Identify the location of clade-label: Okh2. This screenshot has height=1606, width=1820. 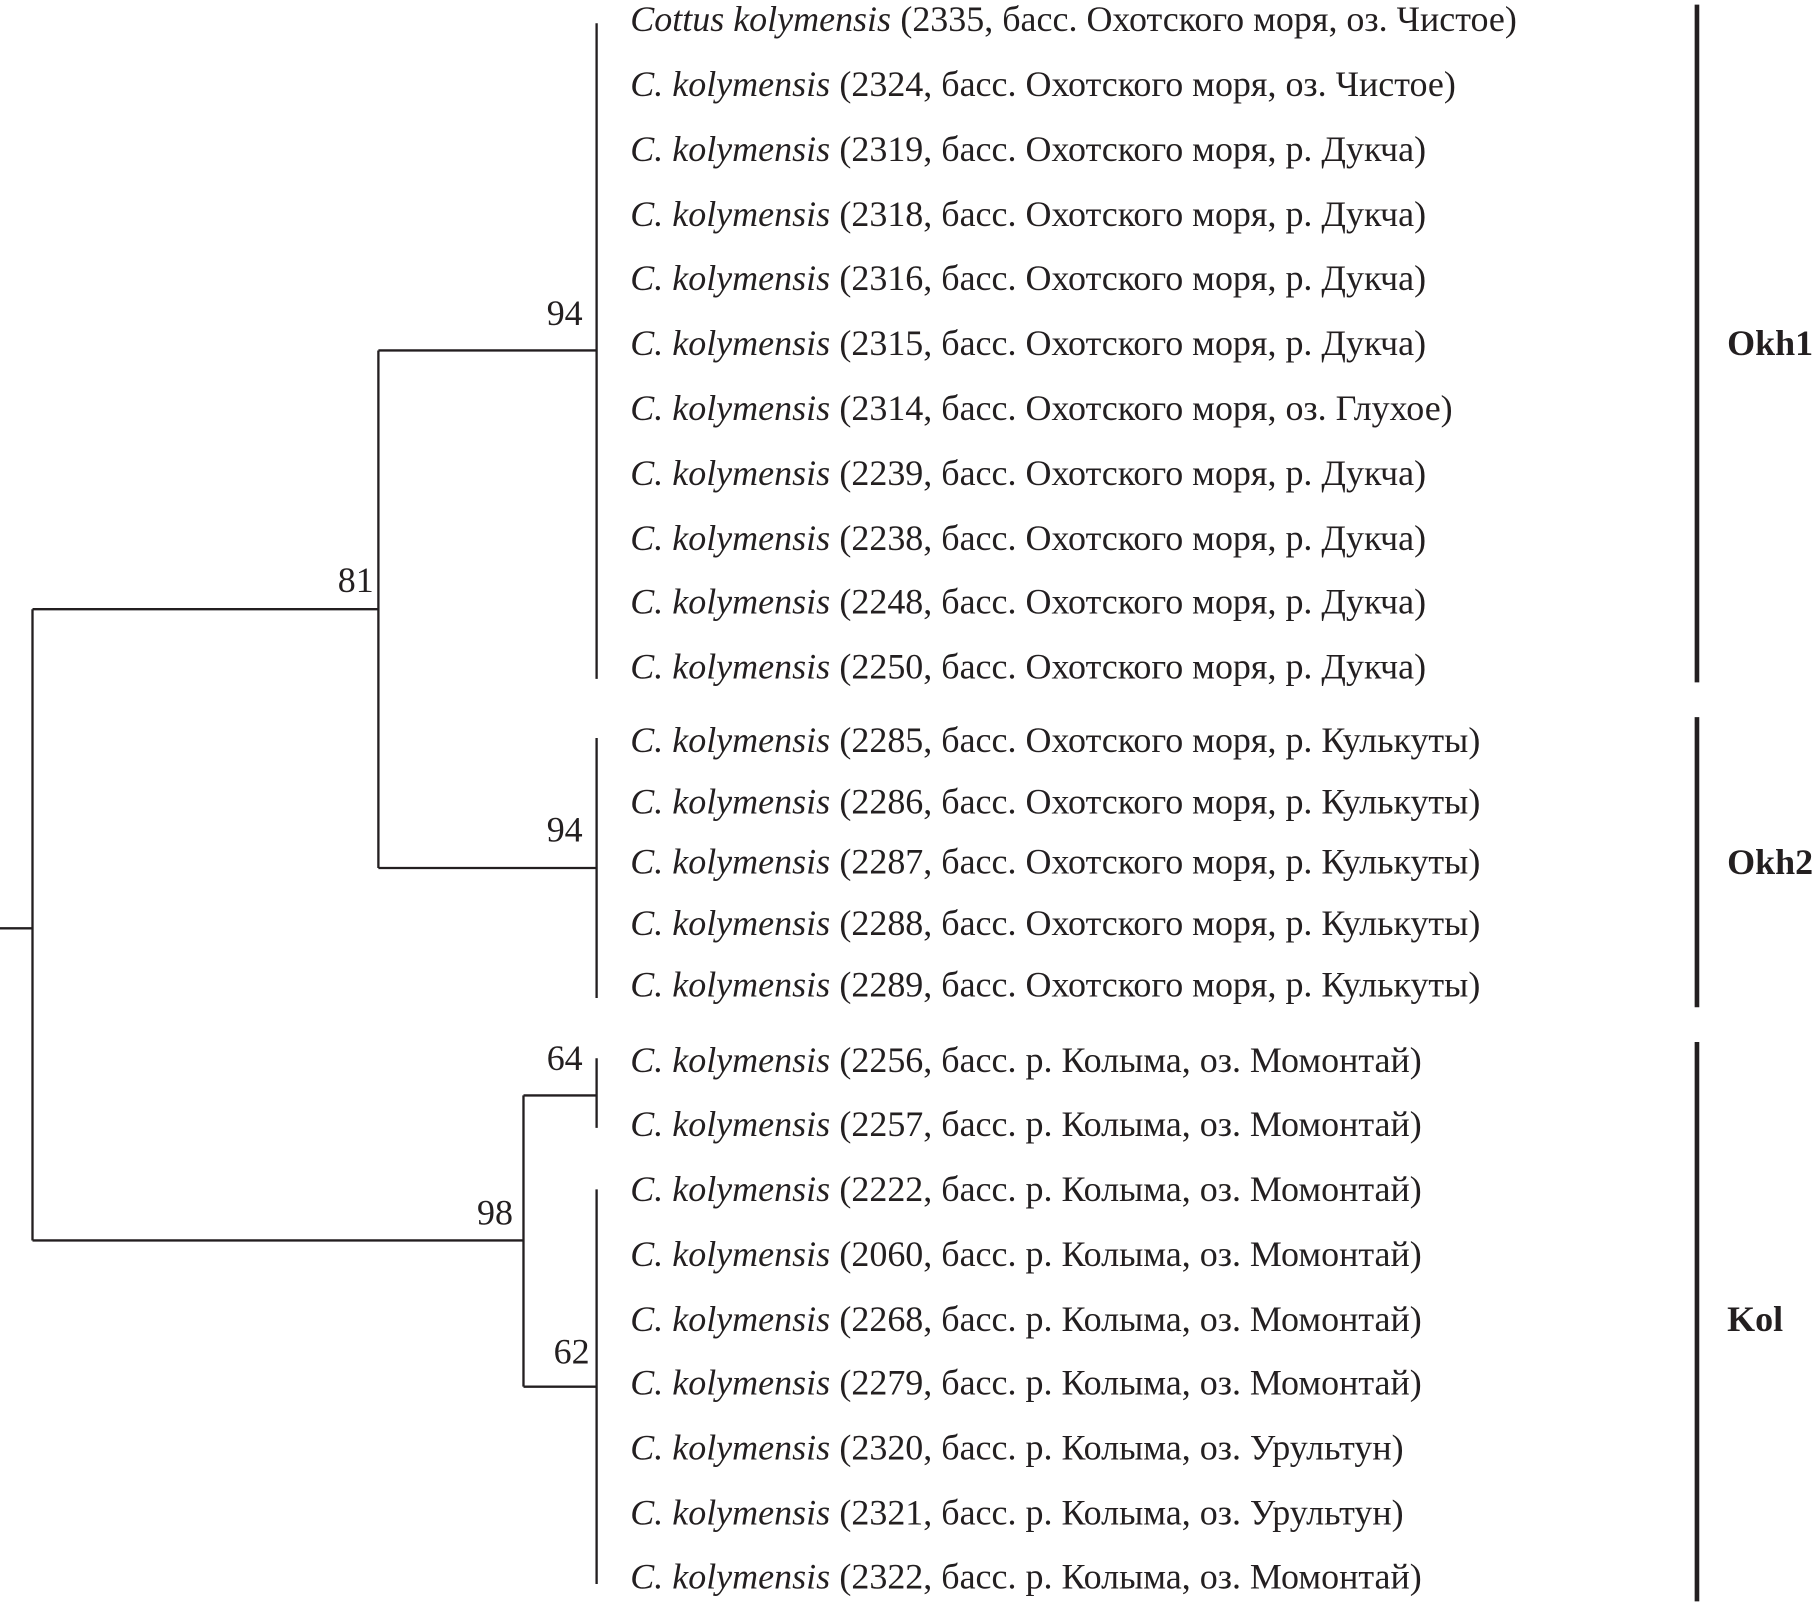
(1770, 862).